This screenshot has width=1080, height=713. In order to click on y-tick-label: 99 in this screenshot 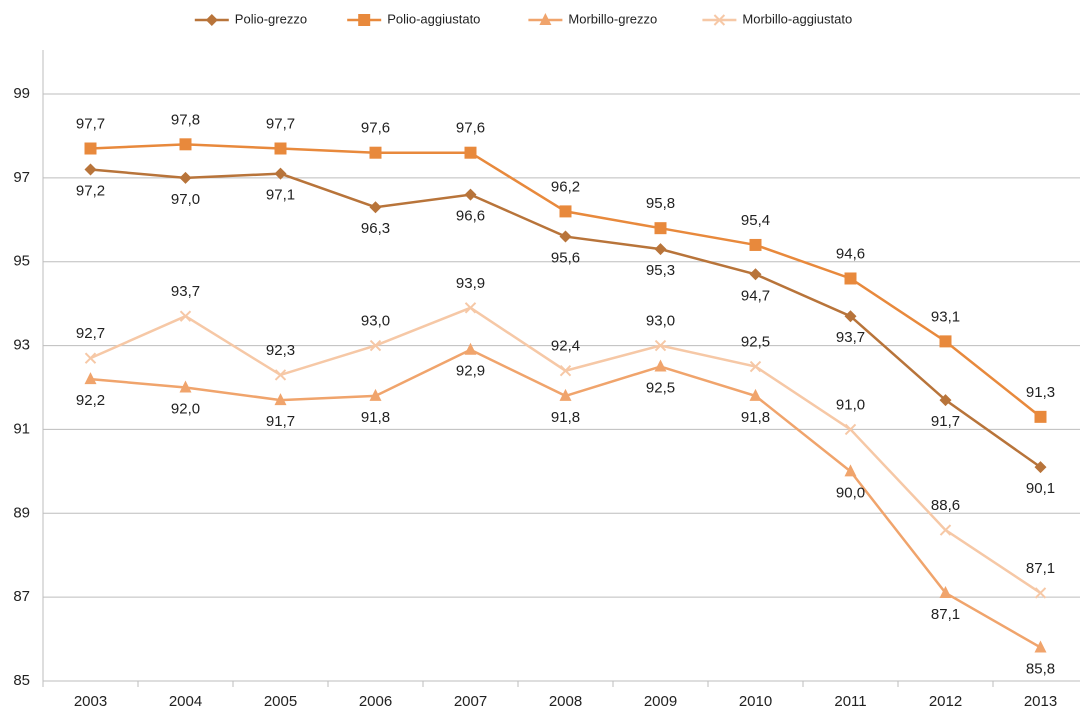, I will do `click(21, 93)`.